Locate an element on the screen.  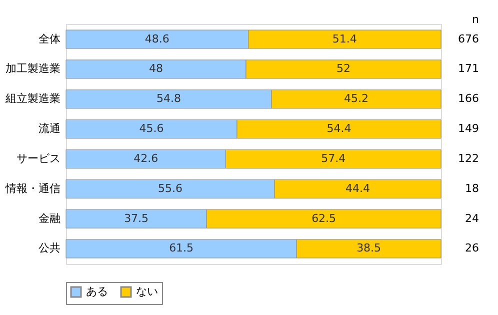
data-label: 54.4 is located at coordinates (339, 129).